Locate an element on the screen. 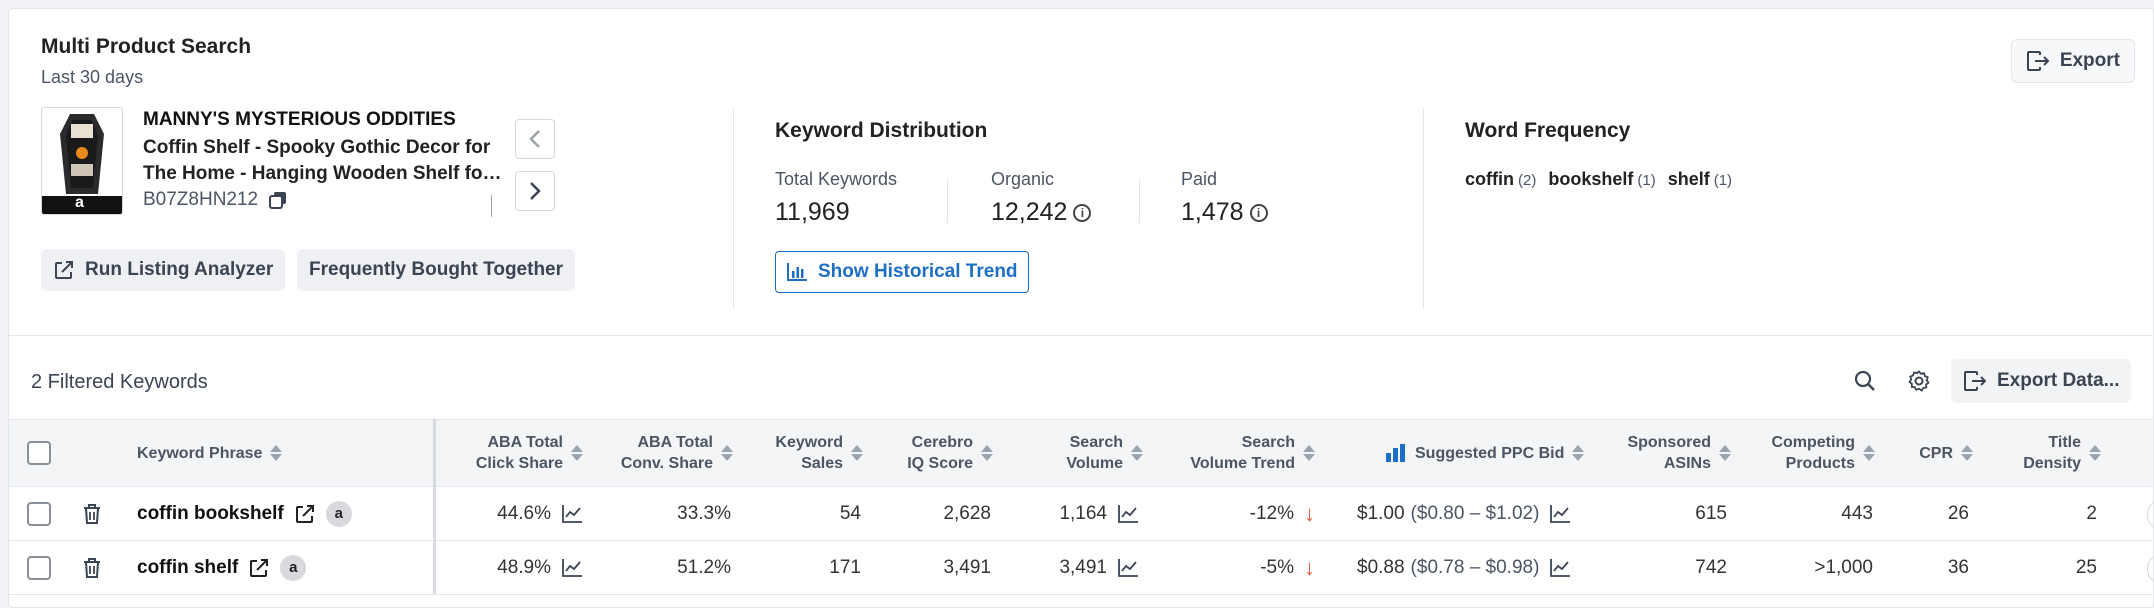 The width and height of the screenshot is (2154, 608). sponsored-asins-value: 742 is located at coordinates (1711, 567).